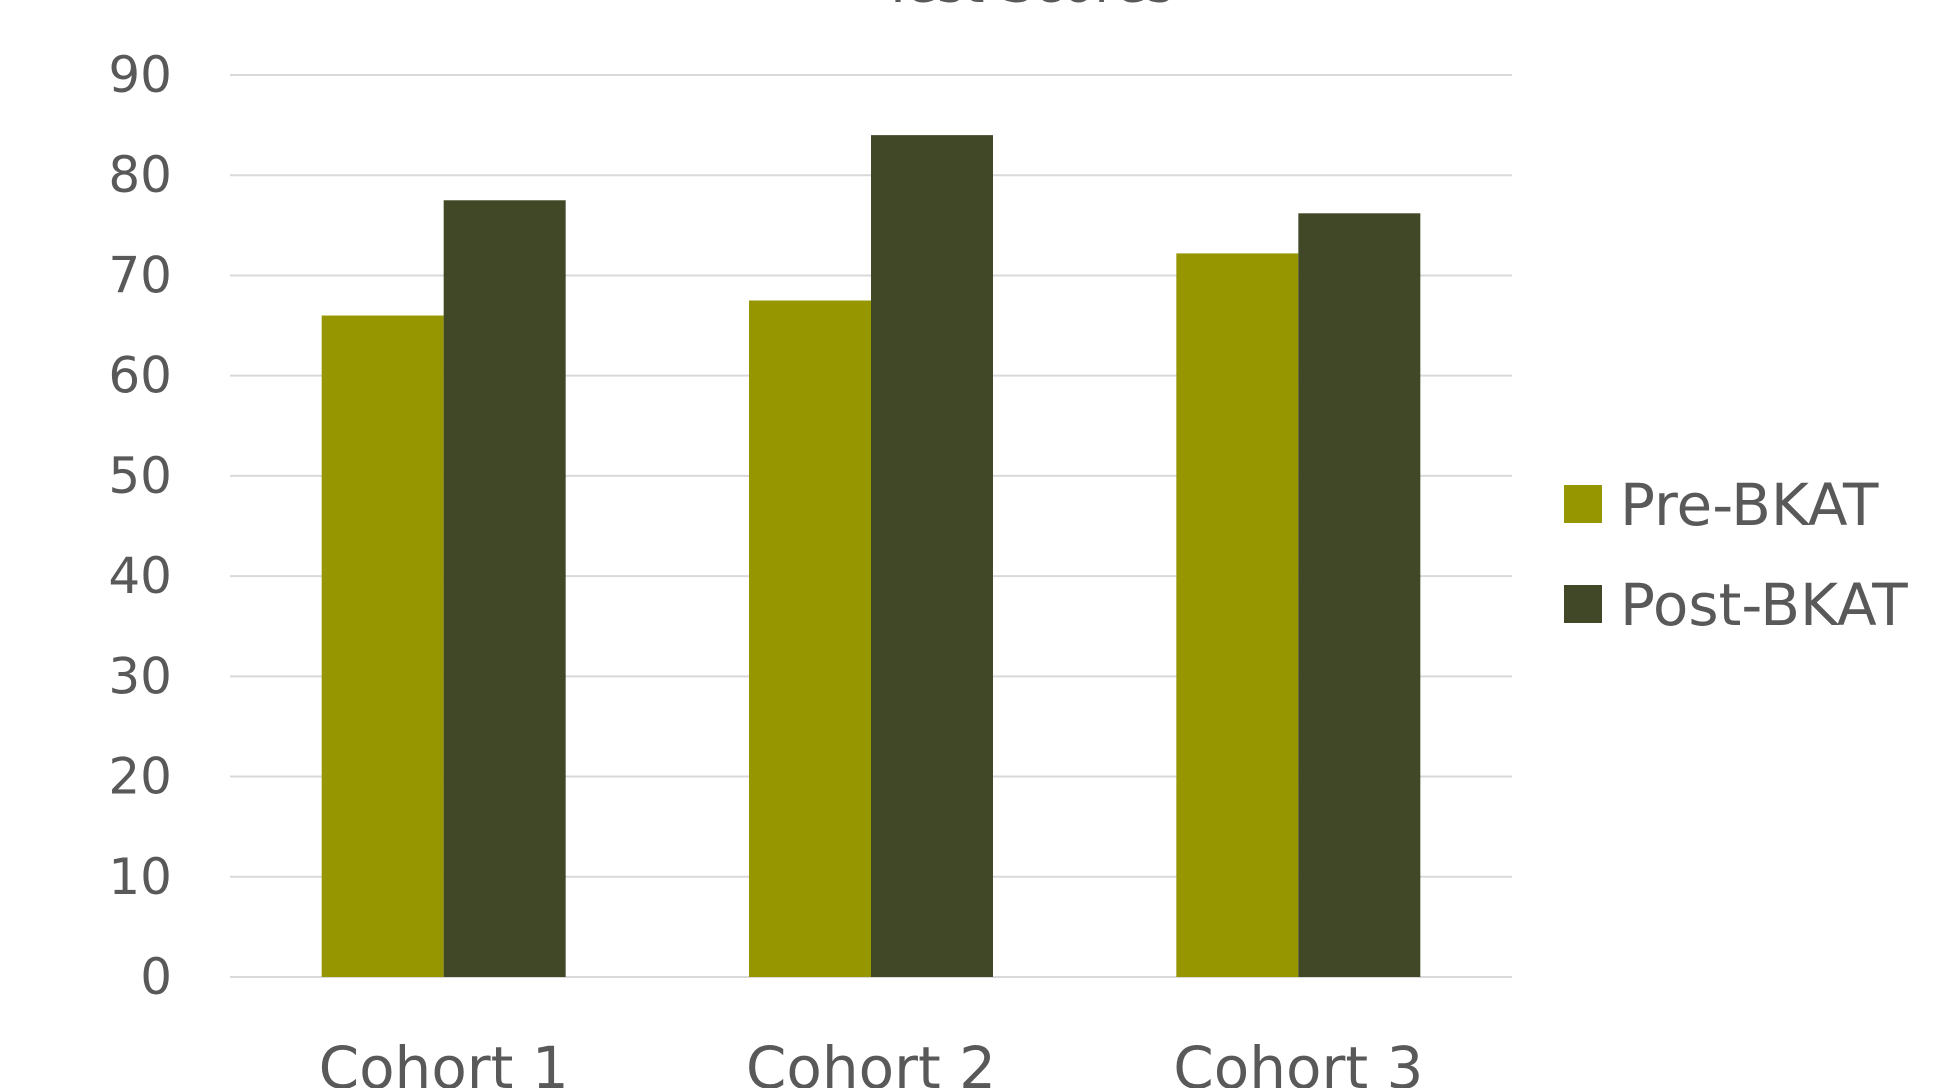 The width and height of the screenshot is (1953, 1088). Describe the element at coordinates (156, 977) in the screenshot. I see `y-tick-label: 0` at that location.